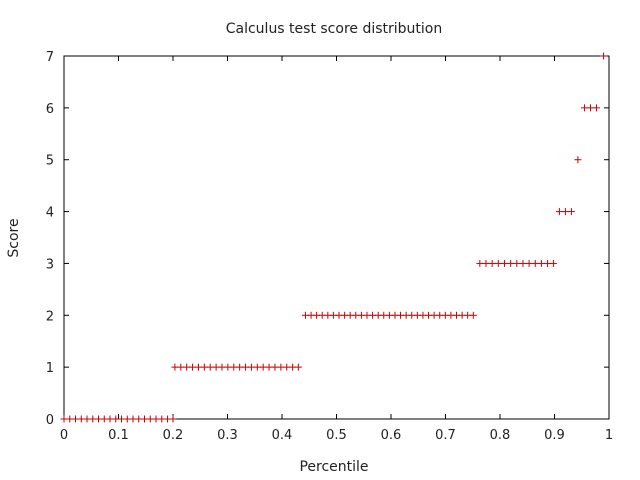 This screenshot has height=480, width=640. Describe the element at coordinates (391, 435) in the screenshot. I see `x-tick-label: 0.6` at that location.